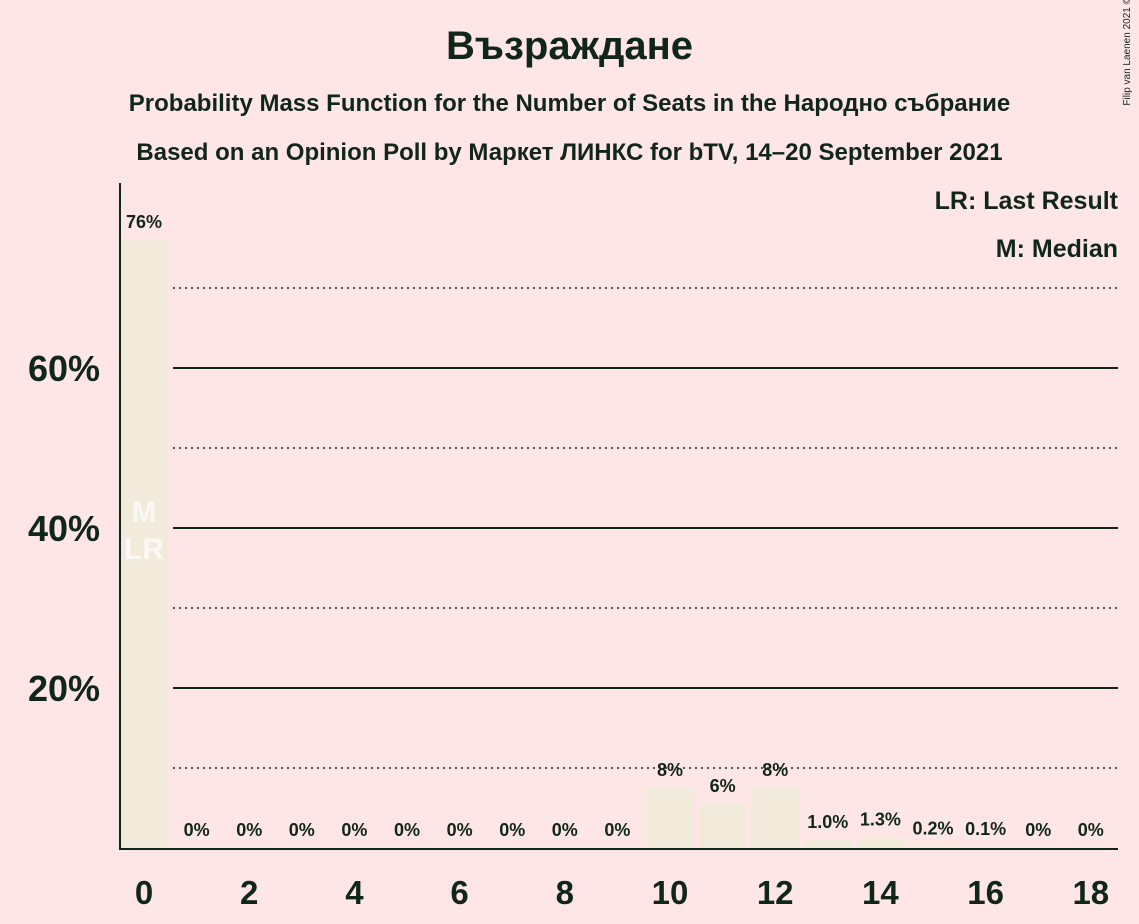 This screenshot has width=1139, height=924. I want to click on x-tick-label-12: 12, so click(775, 892).